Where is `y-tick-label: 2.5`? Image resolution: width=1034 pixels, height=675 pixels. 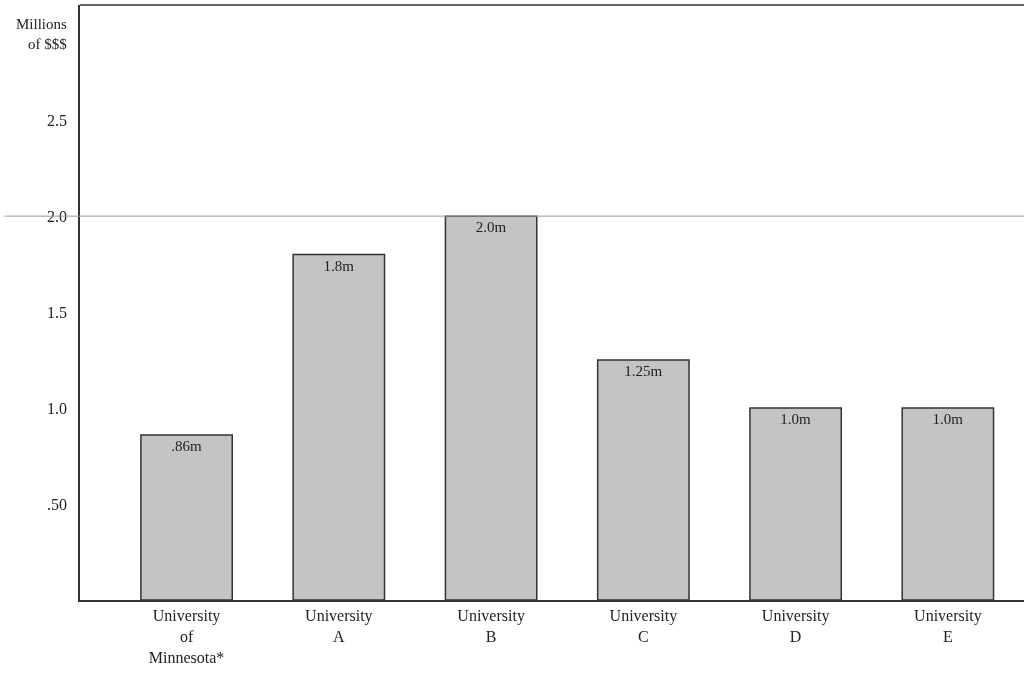 y-tick-label: 2.5 is located at coordinates (57, 120).